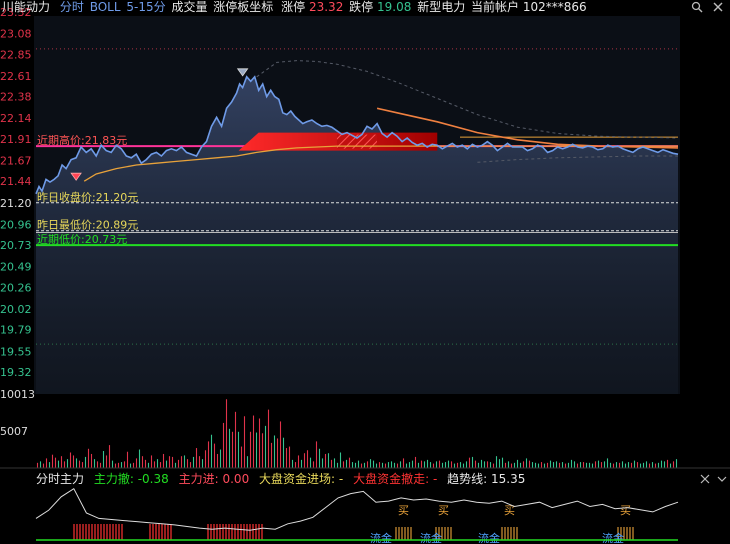  What do you see at coordinates (527, 128) in the screenshot?
I see `boll-mid-line` at bounding box center [527, 128].